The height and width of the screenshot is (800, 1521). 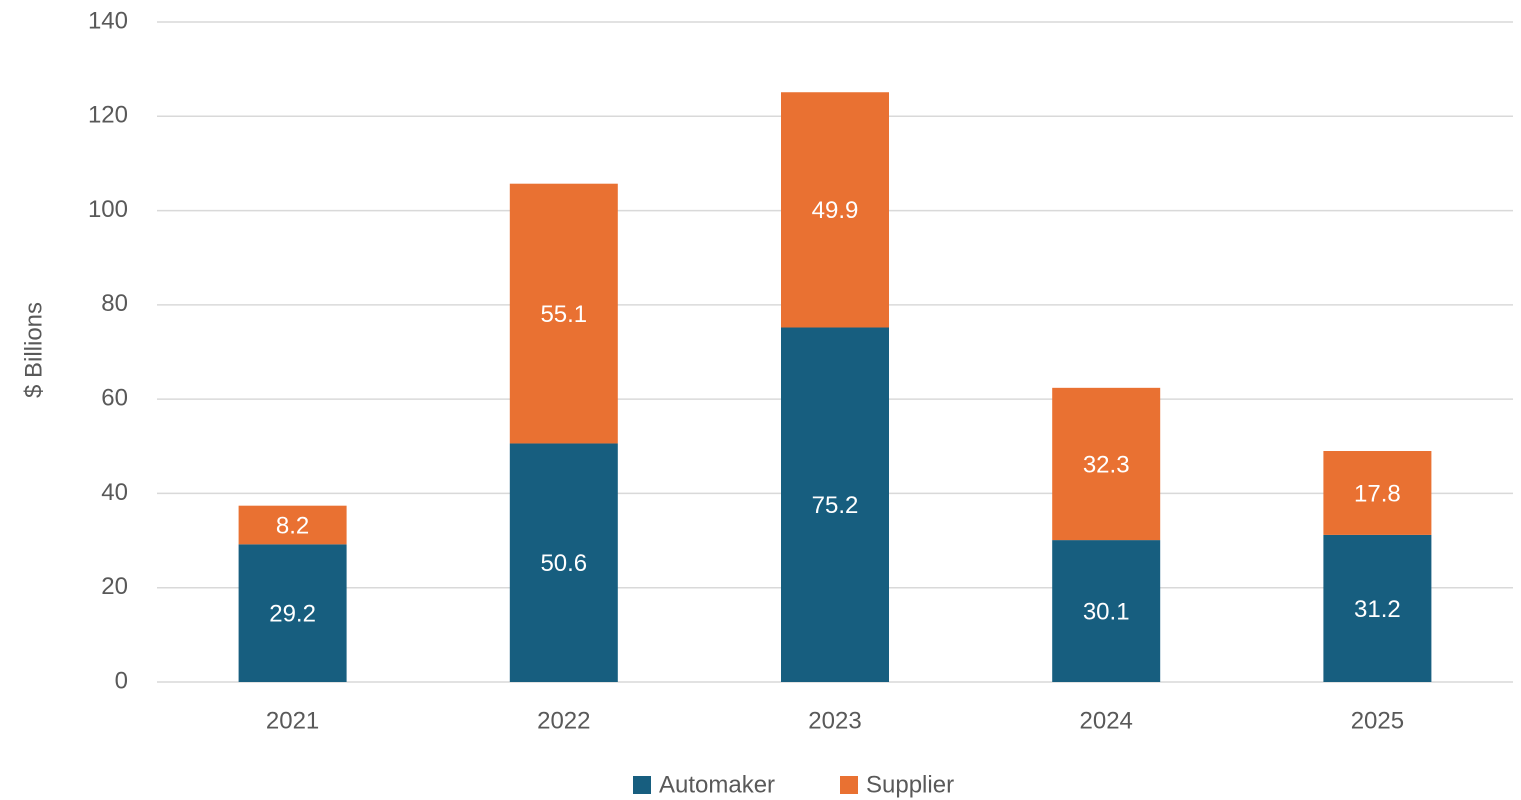 I want to click on y-tick-label: 100, so click(x=108, y=209).